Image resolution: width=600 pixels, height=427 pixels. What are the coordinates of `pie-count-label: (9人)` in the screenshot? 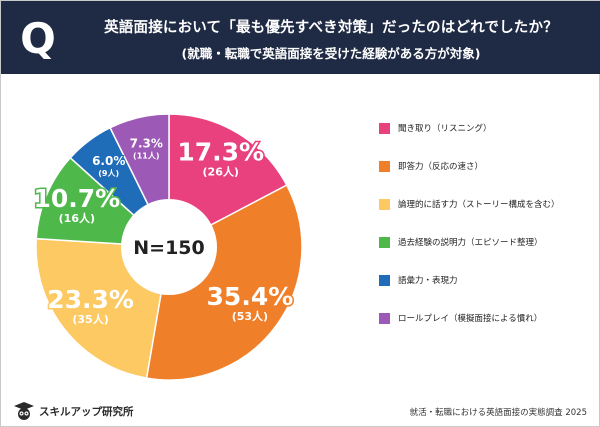 It's located at (108, 173).